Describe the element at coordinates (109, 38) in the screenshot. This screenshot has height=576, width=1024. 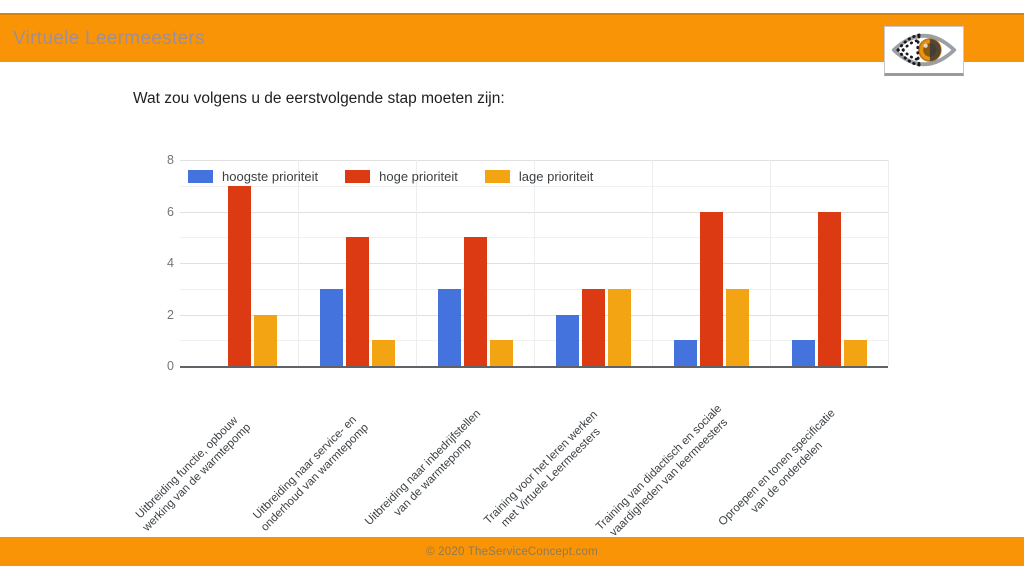
I see `page-title: Virtuele Leermeesters` at that location.